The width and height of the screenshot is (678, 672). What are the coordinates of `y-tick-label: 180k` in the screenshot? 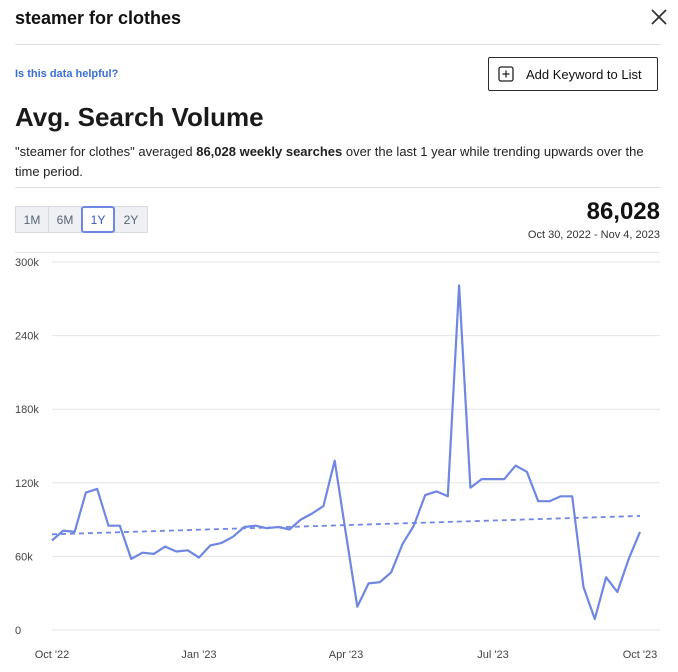 It's located at (27, 410).